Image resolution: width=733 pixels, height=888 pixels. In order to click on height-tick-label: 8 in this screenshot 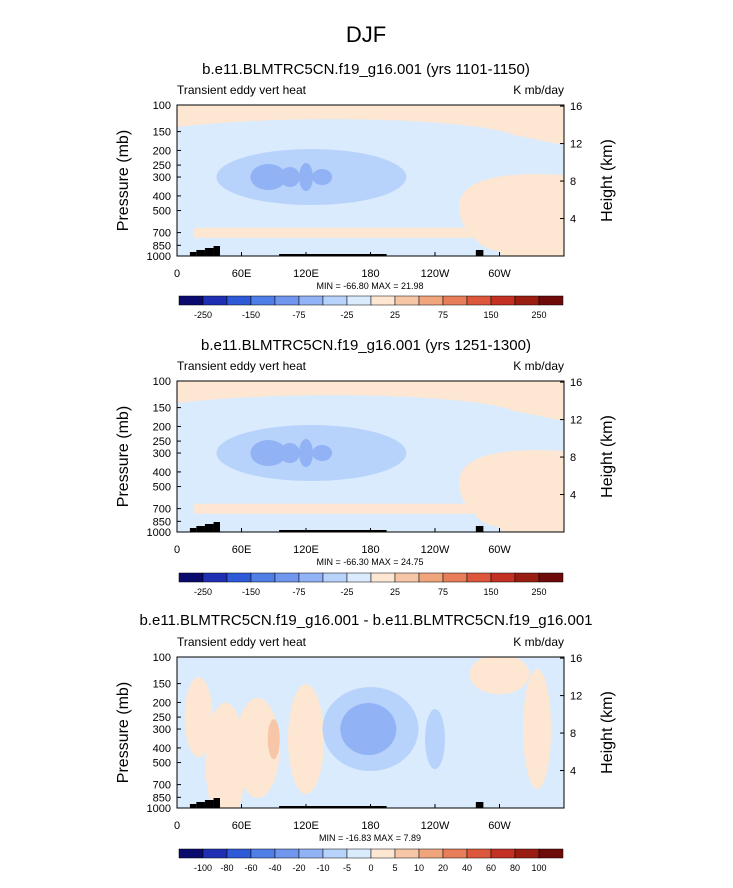, I will do `click(573, 734)`.